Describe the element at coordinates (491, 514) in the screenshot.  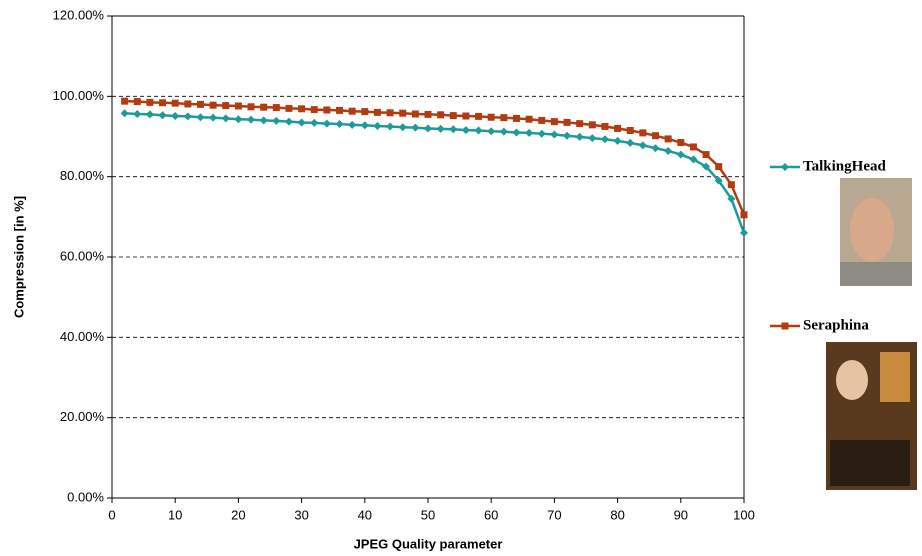
I see `x-tick-label: 60` at that location.